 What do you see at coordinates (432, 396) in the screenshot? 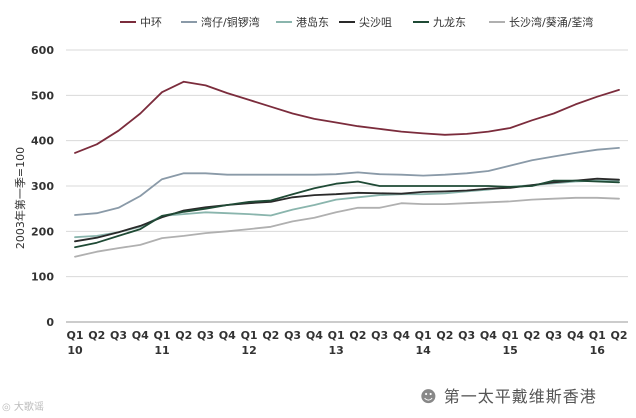
I see `wechat-icon: ☻` at bounding box center [432, 396].